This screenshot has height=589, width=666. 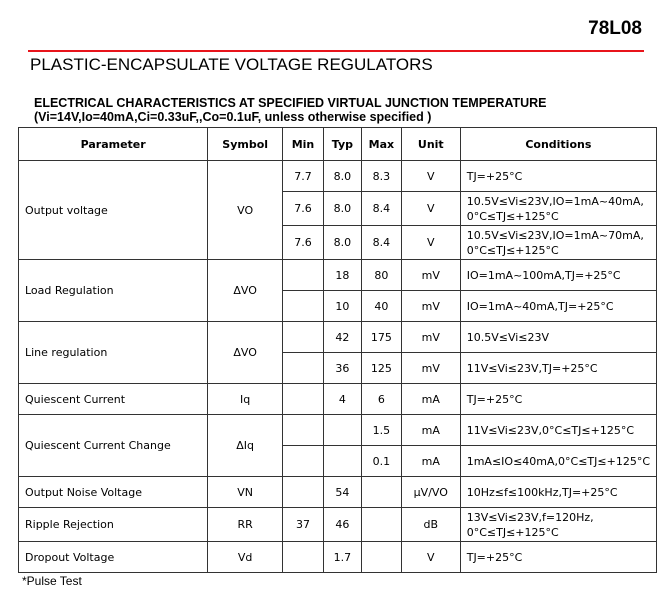 I want to click on parameter-cell: Output voltage, so click(x=113, y=210).